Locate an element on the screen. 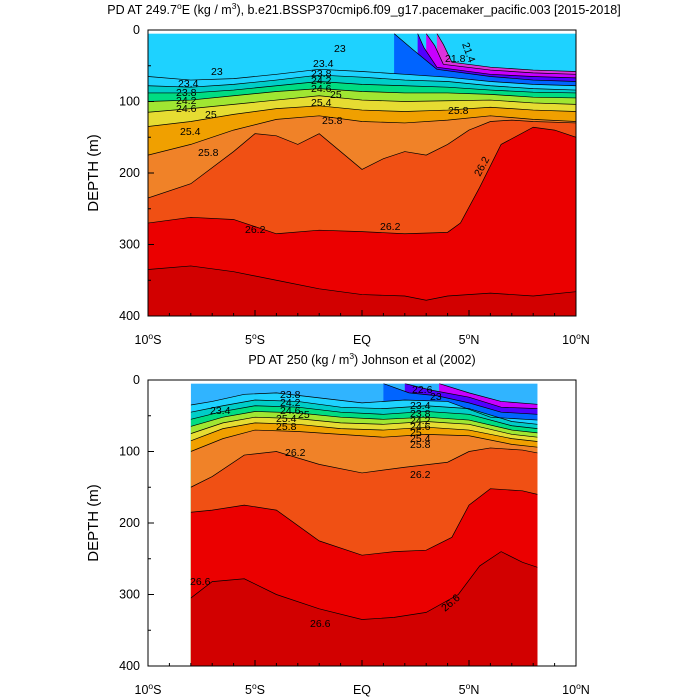  contour-label-24-2-a: 24.2 is located at coordinates (186, 101).